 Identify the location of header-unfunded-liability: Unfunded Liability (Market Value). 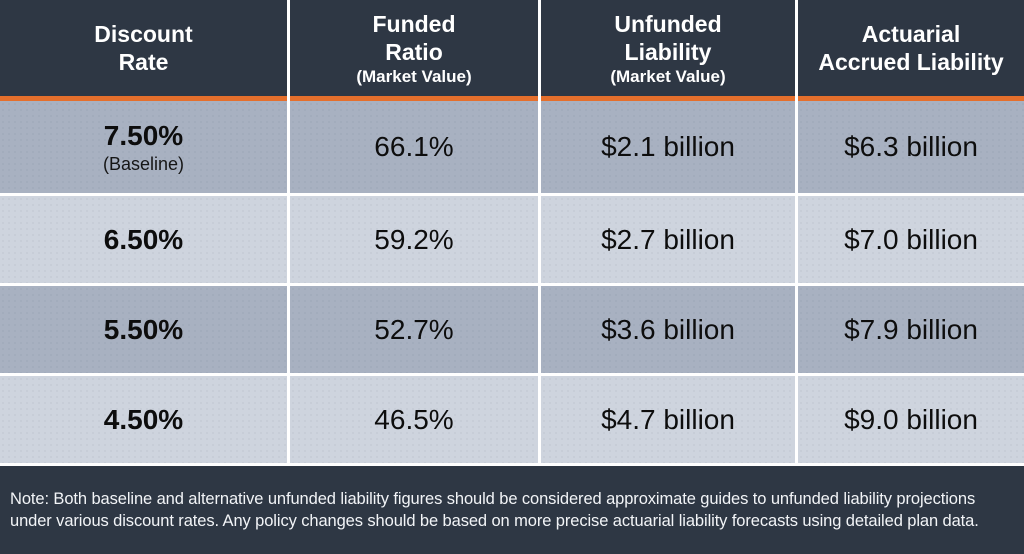
(668, 50).